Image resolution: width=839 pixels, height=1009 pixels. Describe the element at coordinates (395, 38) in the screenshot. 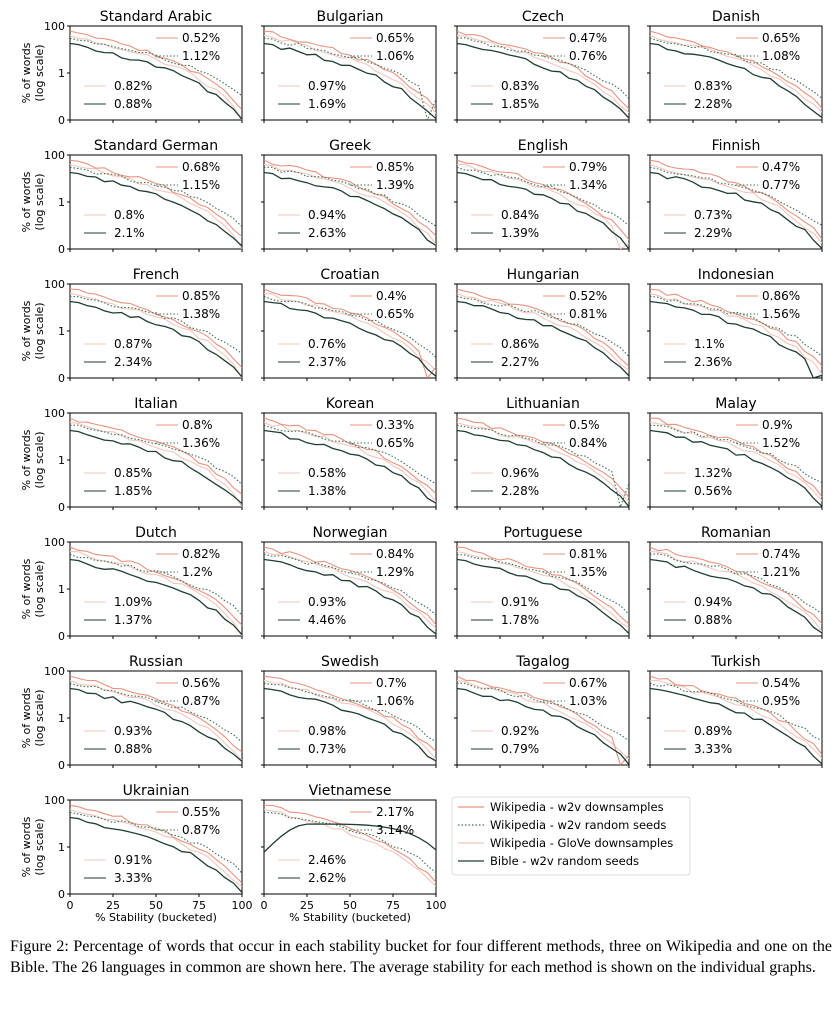

I see `average-label-0: 0.65%` at that location.